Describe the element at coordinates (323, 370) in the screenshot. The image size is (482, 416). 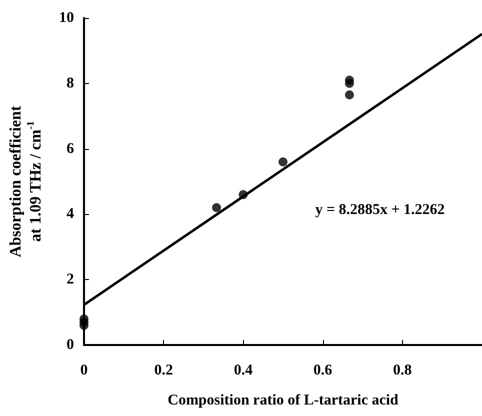
I see `x-tick-label: 0.6` at that location.